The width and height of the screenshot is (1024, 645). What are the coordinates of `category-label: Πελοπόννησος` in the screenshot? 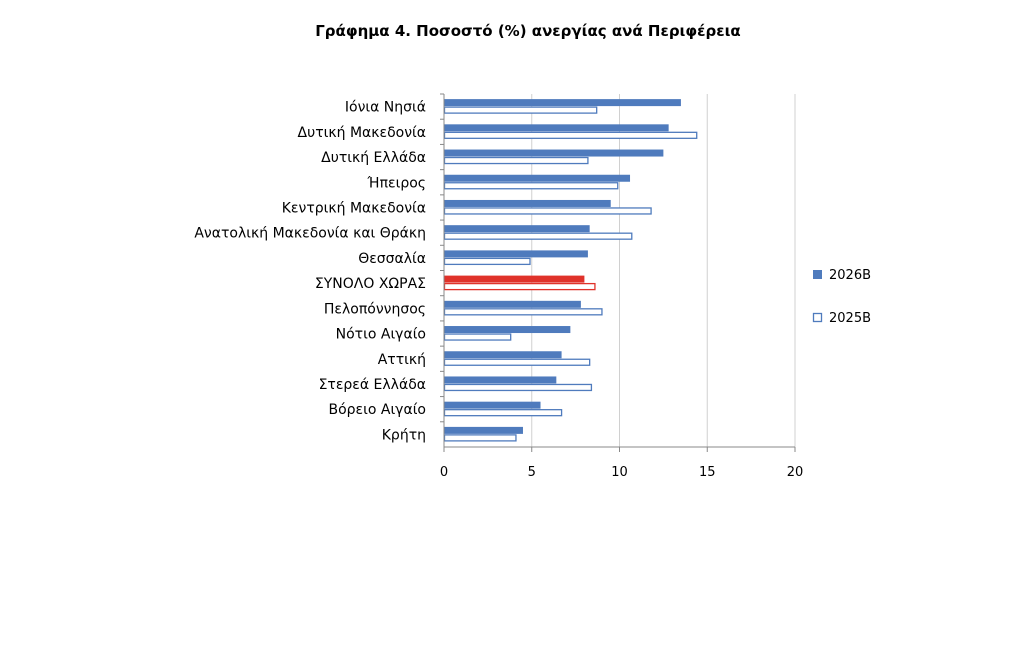 It's located at (375, 309).